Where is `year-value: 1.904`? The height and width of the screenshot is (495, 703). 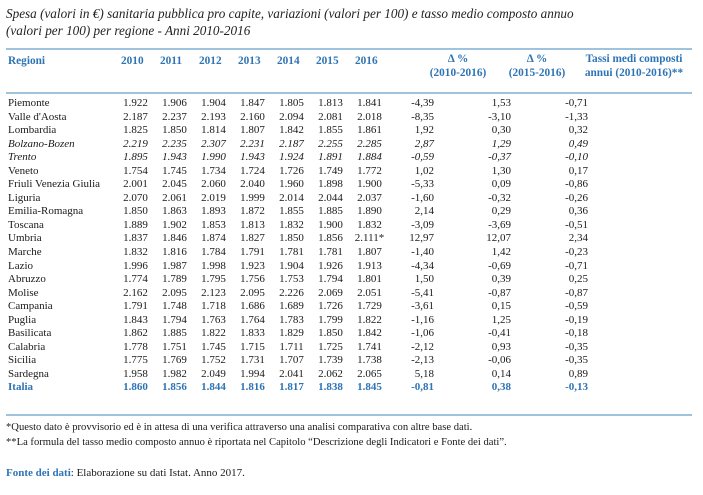
year-value: 1.904 is located at coordinates (291, 265).